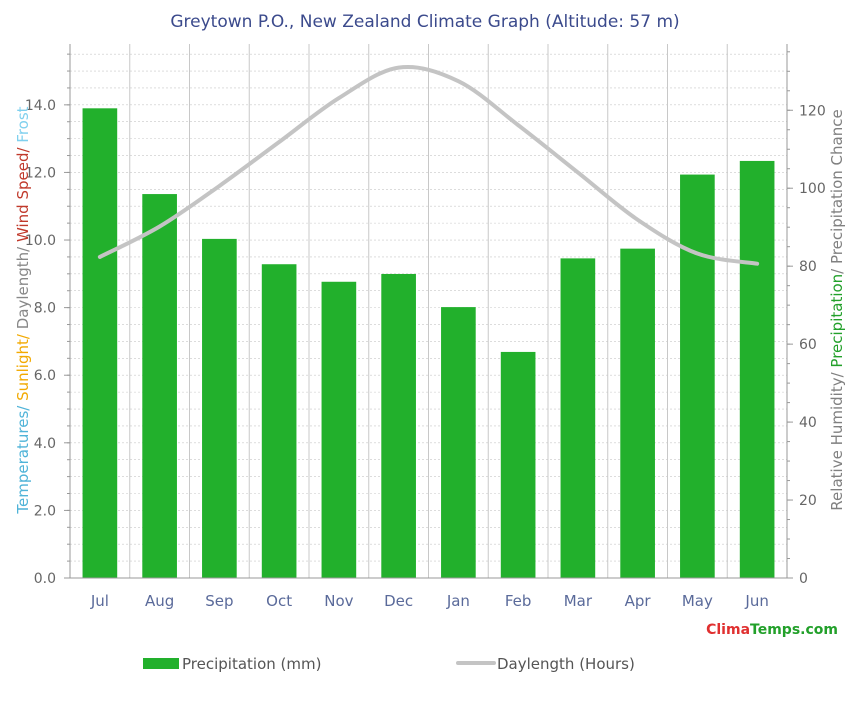 The image size is (851, 719). I want to click on month-label: Apr, so click(638, 601).